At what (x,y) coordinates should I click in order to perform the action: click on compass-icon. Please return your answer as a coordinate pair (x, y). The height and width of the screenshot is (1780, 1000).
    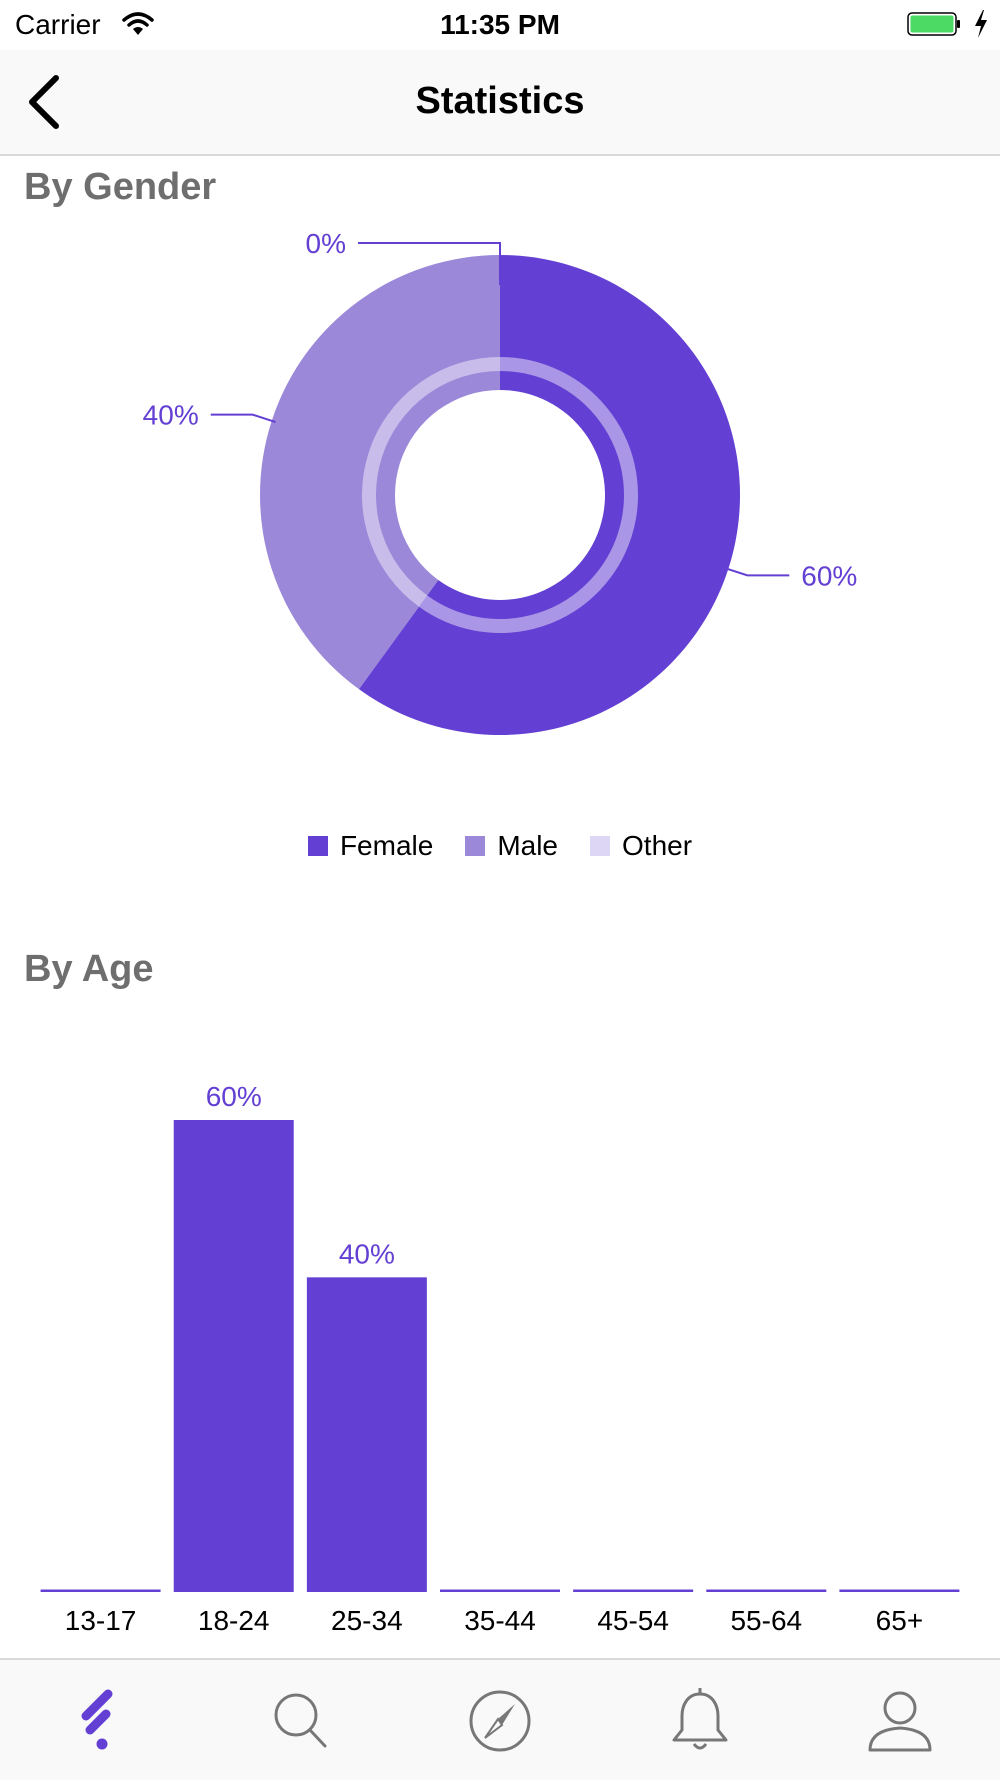
    Looking at the image, I should click on (500, 1721).